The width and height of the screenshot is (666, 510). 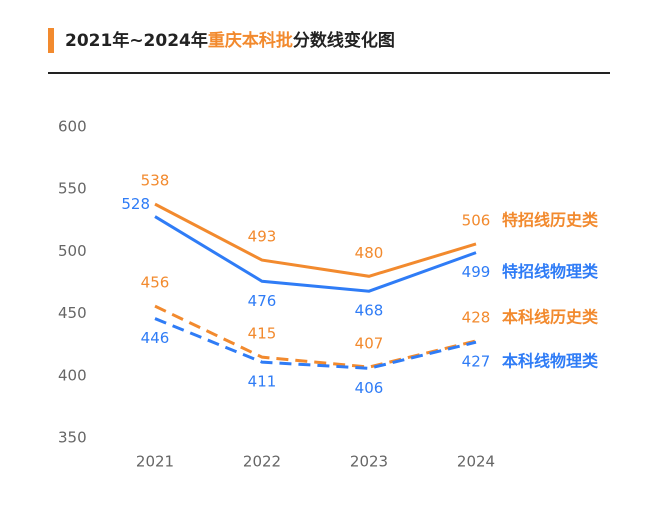 I want to click on value-label: 407, so click(x=369, y=344).